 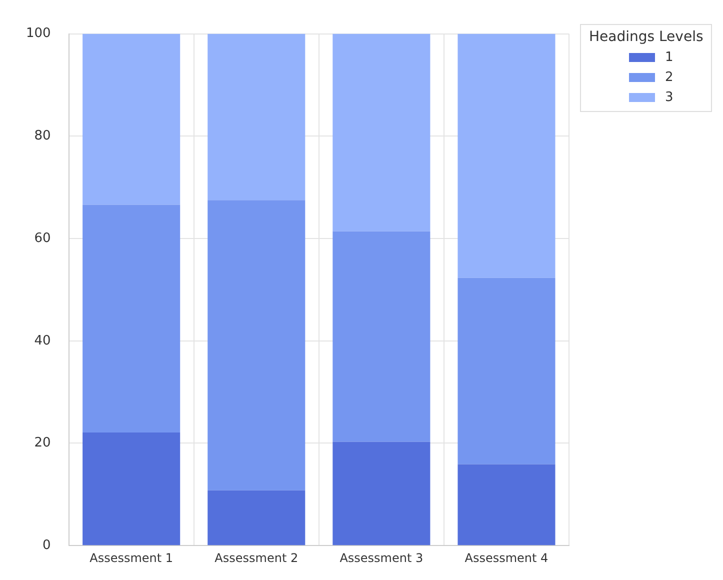 I want to click on y-tick-label: 80, so click(x=42, y=136).